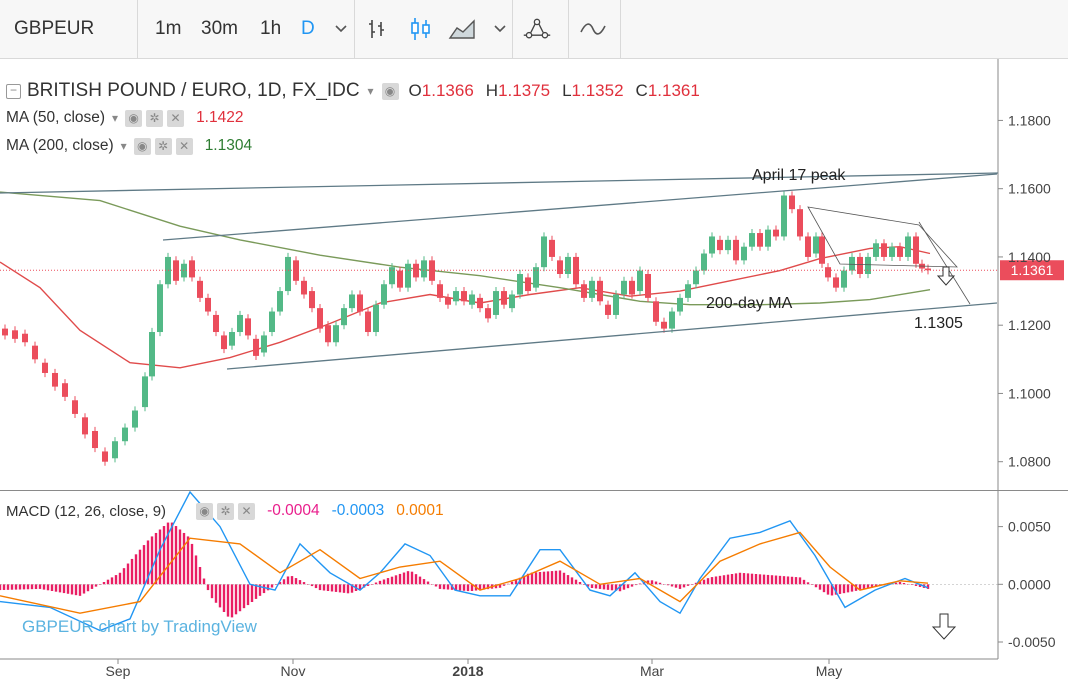 This screenshot has width=1068, height=683. Describe the element at coordinates (580, 207) in the screenshot. I see `channel-upper-line` at that location.